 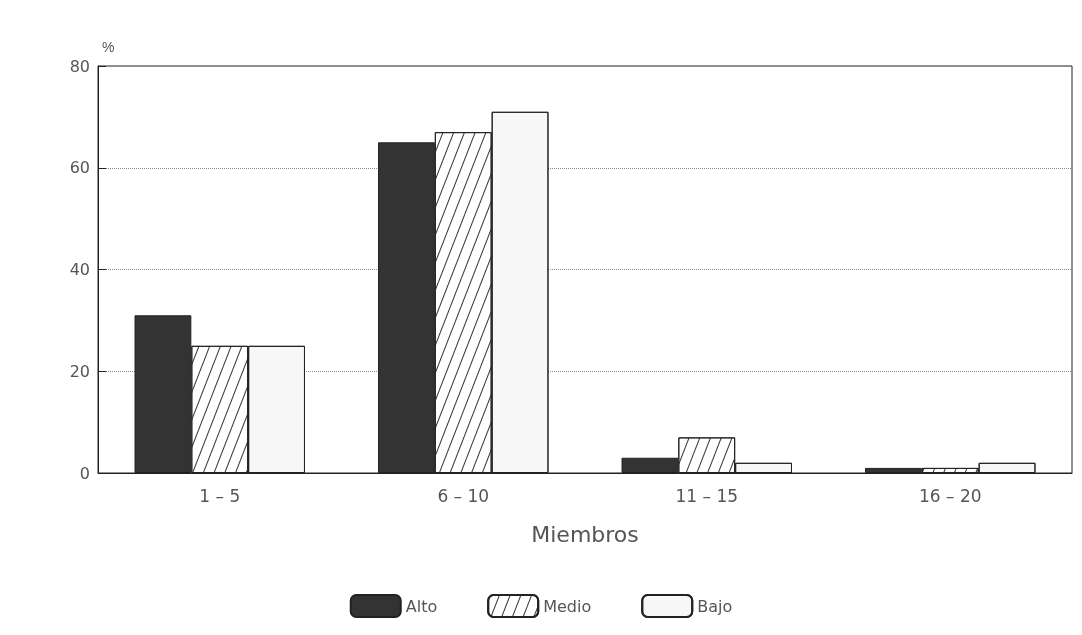 What do you see at coordinates (108, 47) in the screenshot?
I see `y-axis-title: %` at bounding box center [108, 47].